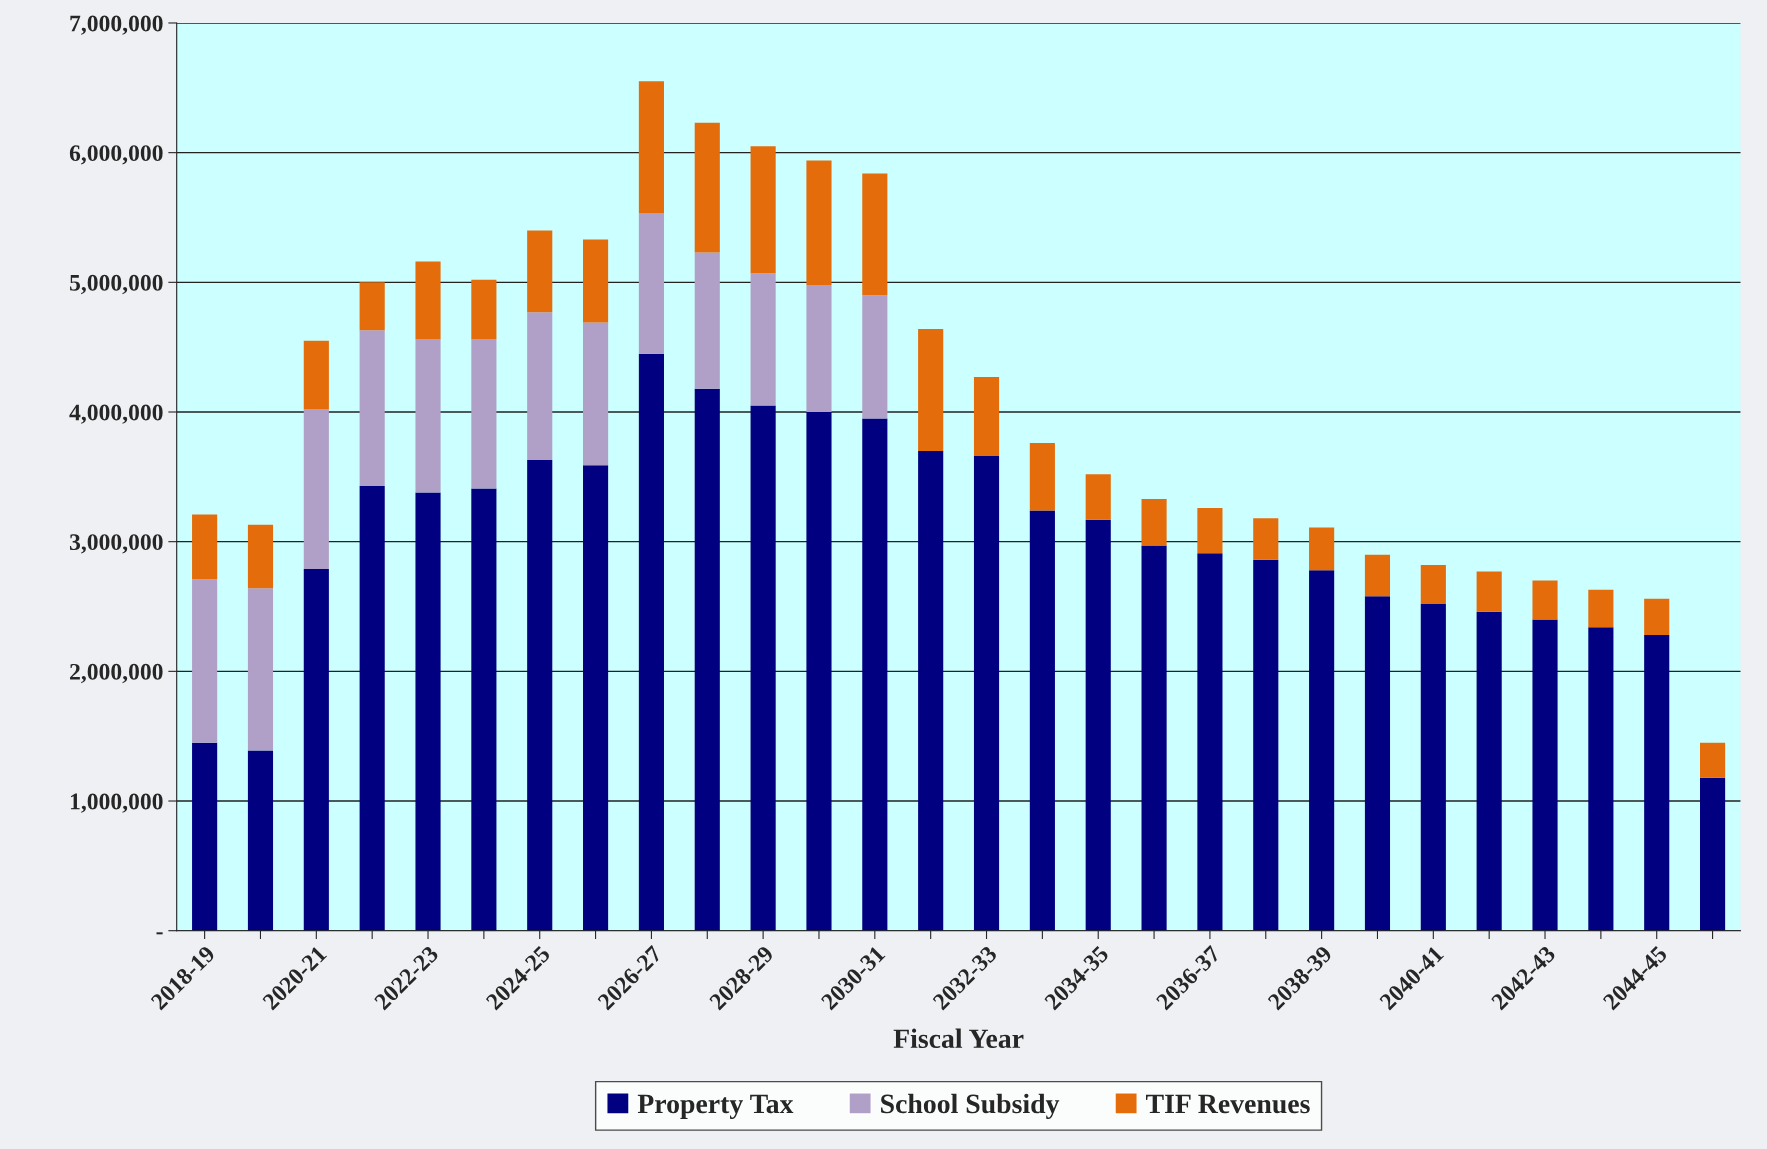 The width and height of the screenshot is (1767, 1149). Describe the element at coordinates (958, 1038) in the screenshot. I see `x-axis-title: Fiscal Year` at that location.